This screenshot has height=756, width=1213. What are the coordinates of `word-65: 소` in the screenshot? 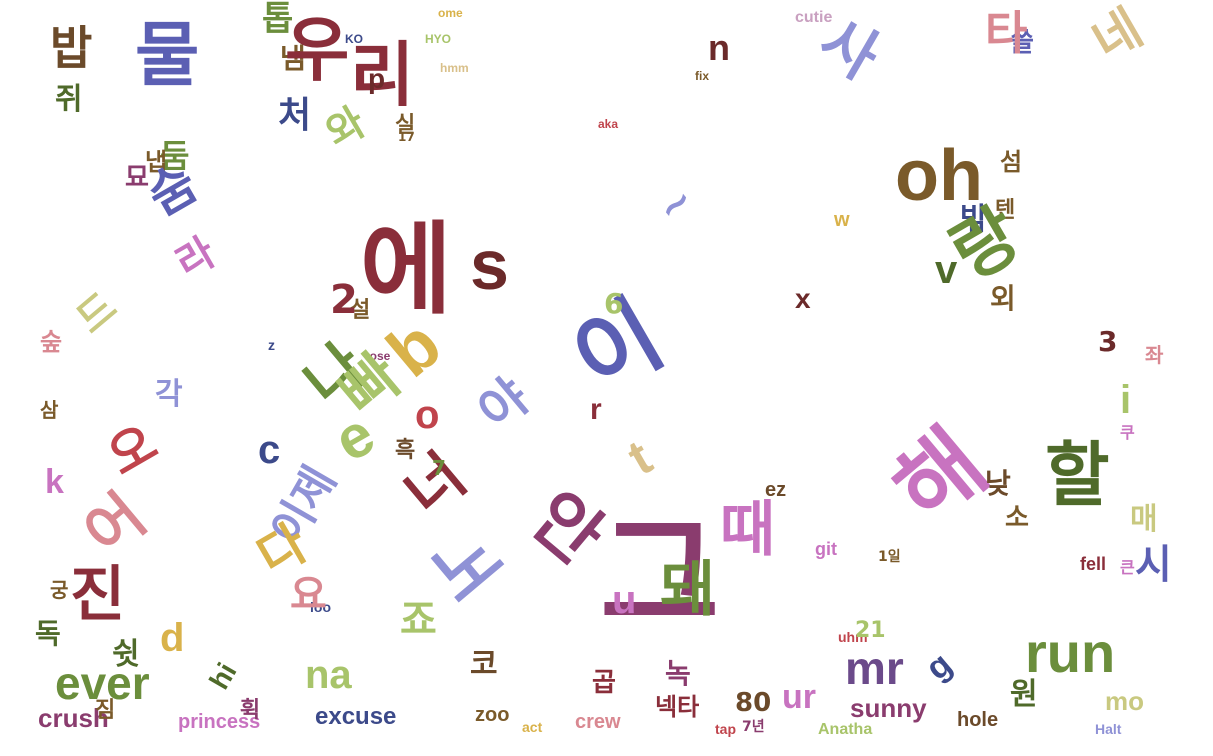 It's located at (1017, 518).